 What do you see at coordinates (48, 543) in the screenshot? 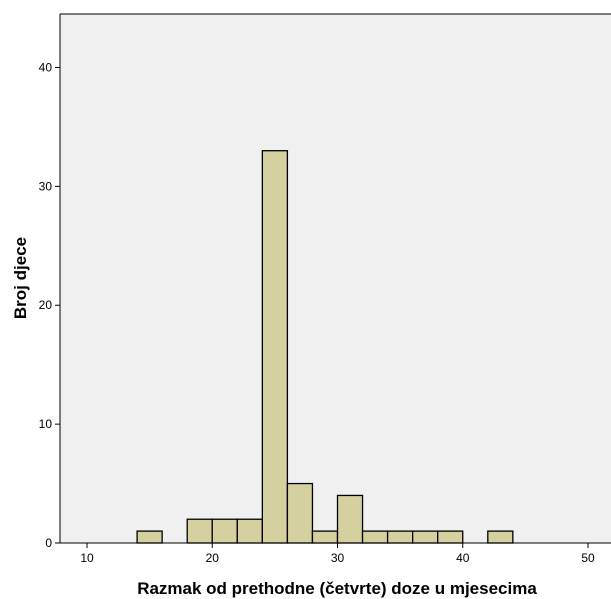
I see `y-tick-label: 0` at bounding box center [48, 543].